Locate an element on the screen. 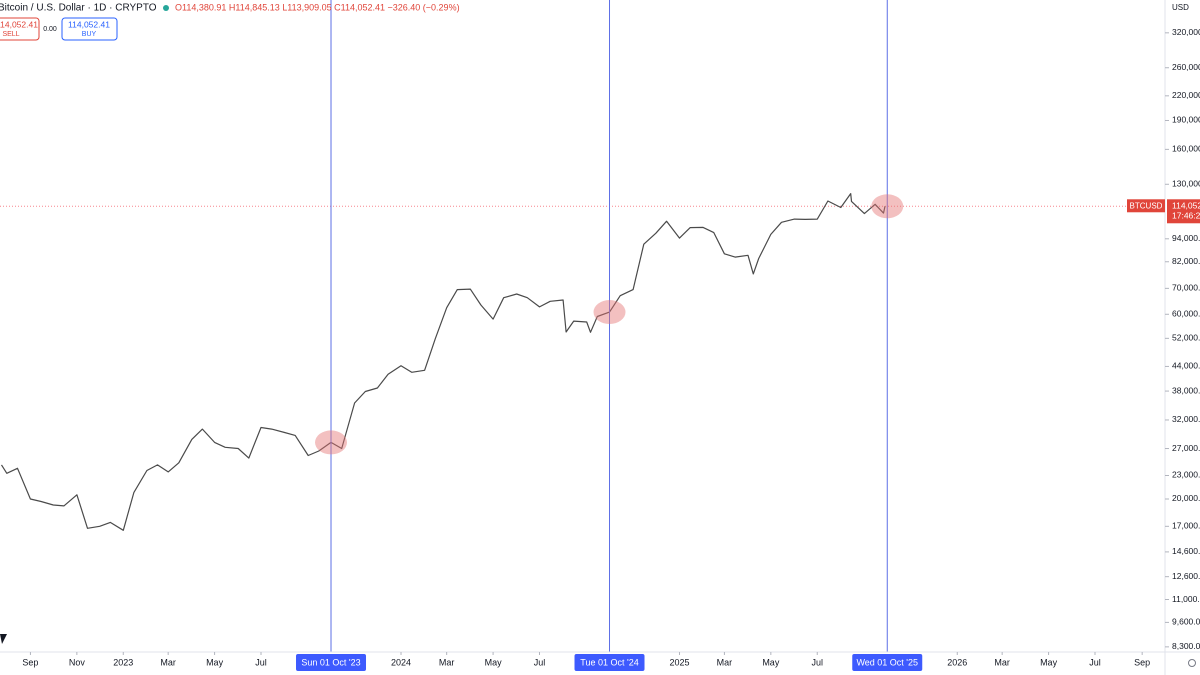  settings-icon is located at coordinates (1192, 663).